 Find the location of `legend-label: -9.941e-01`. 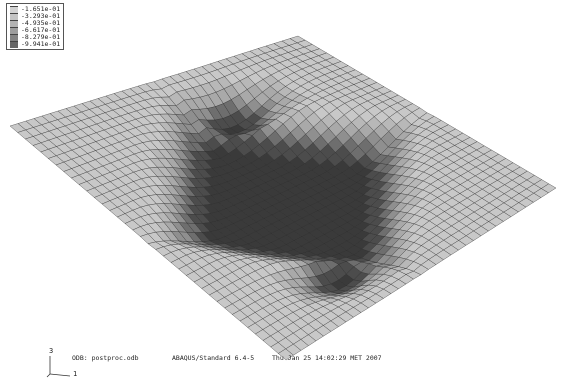

legend-label: -9.941e-01 is located at coordinates (41, 44).